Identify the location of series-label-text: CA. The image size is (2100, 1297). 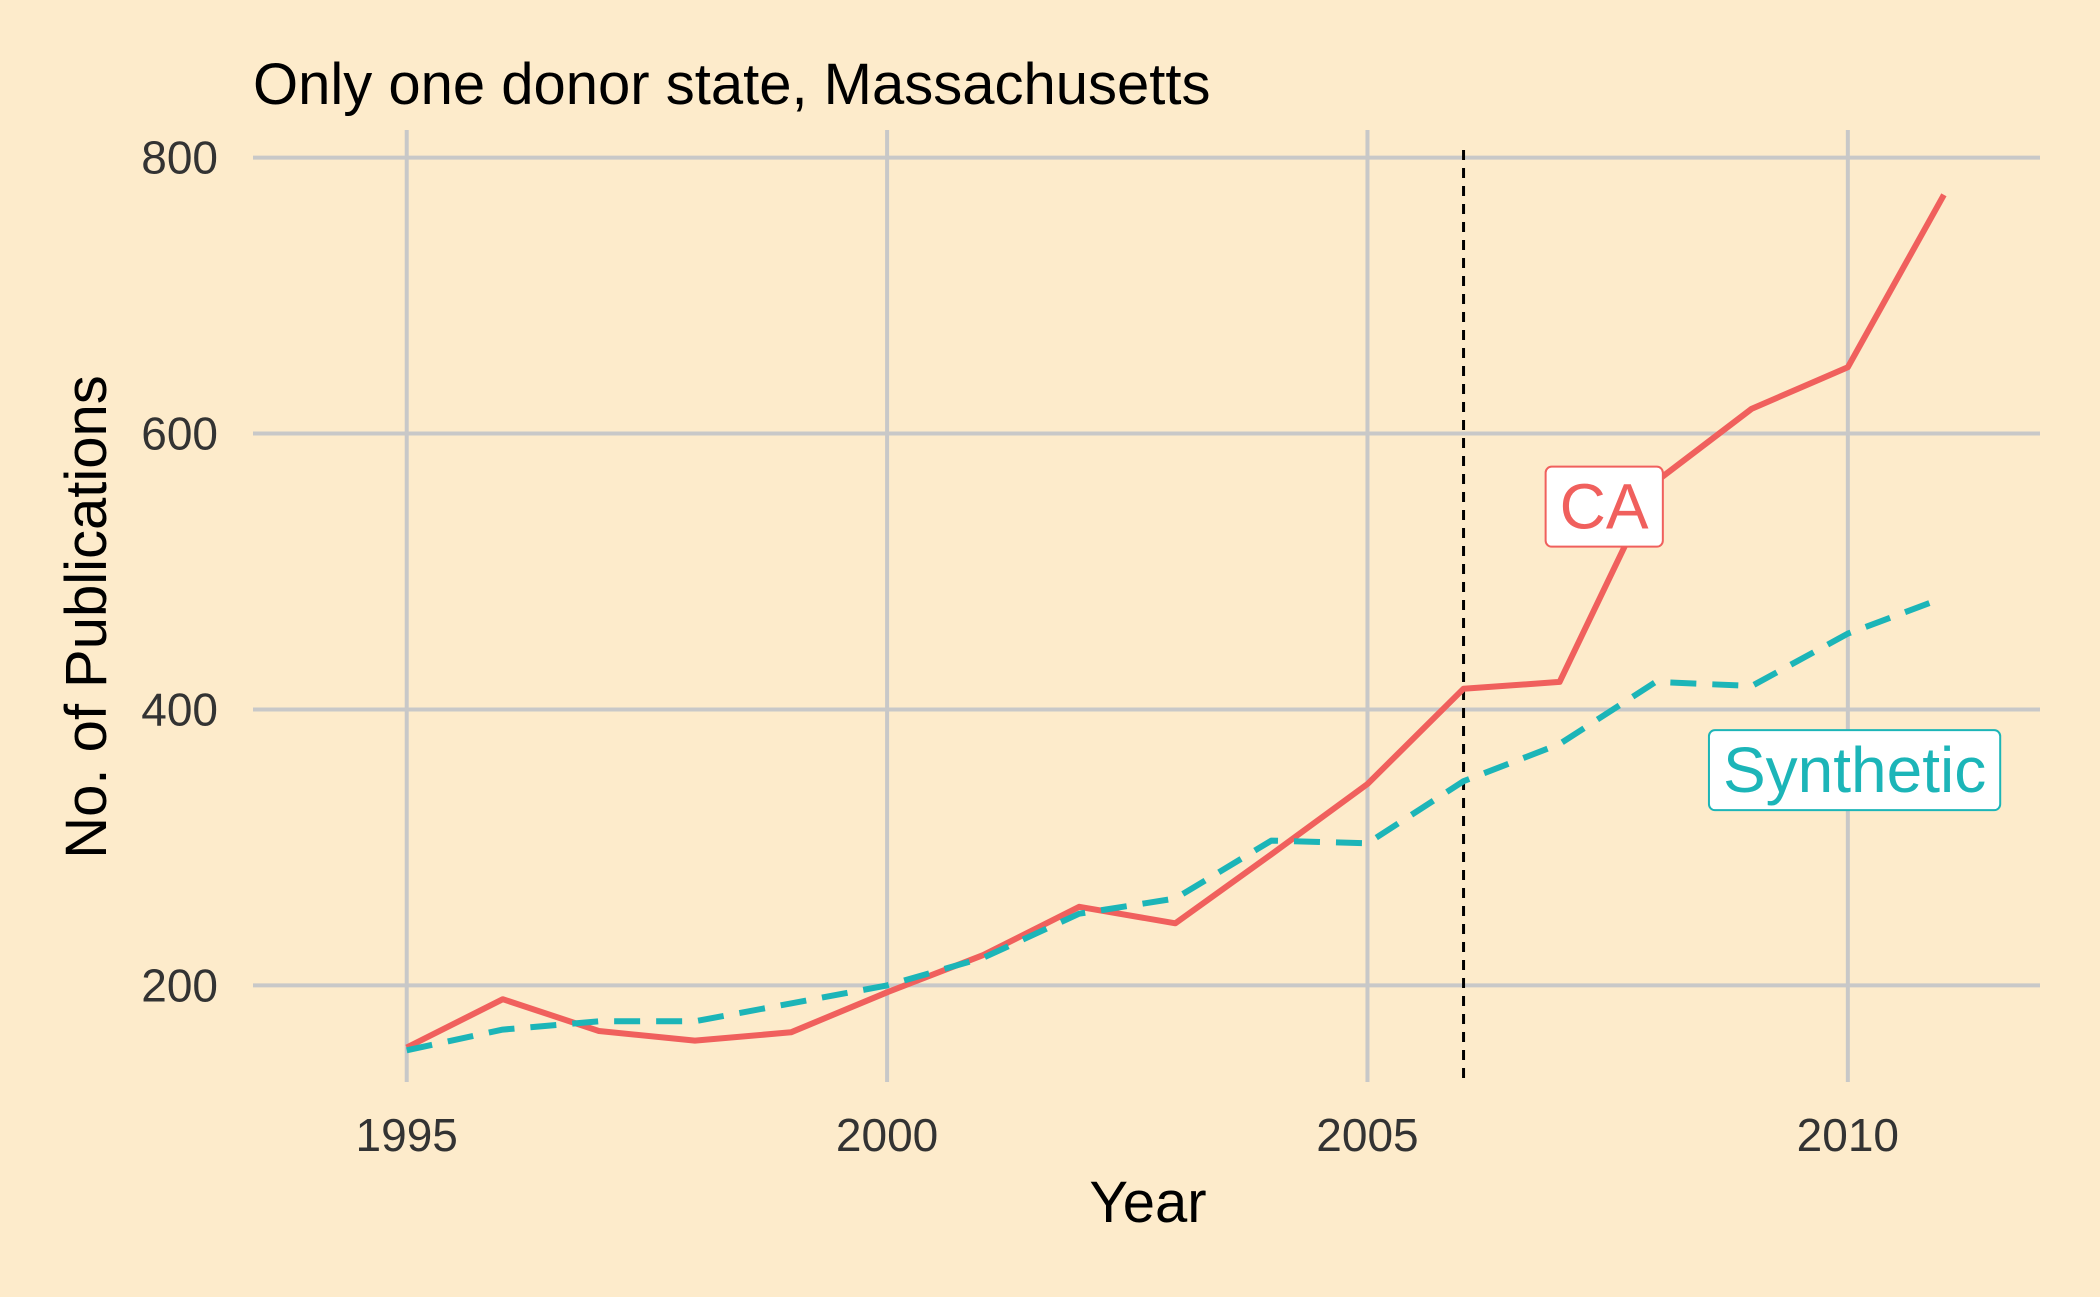
(1604, 507).